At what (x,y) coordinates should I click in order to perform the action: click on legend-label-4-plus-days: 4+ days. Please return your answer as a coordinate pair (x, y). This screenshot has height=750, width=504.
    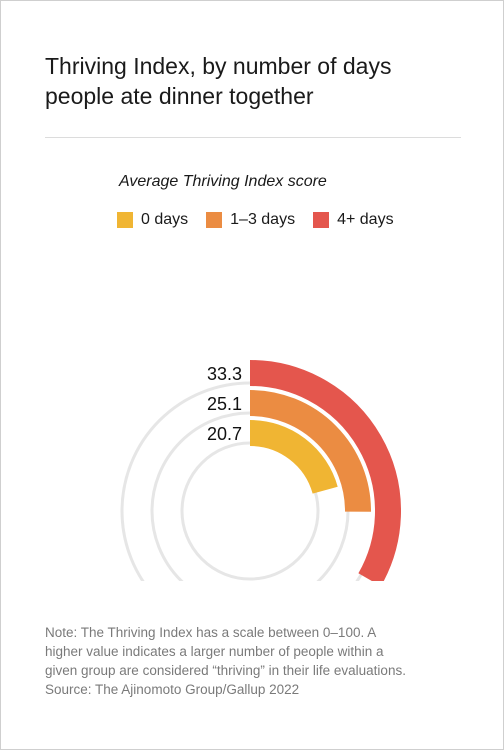
    Looking at the image, I should click on (365, 219).